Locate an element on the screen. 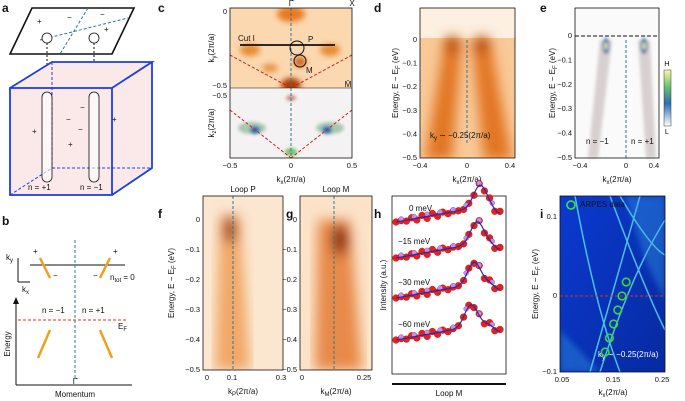  legend-label: ARPES data is located at coordinates (602, 204).